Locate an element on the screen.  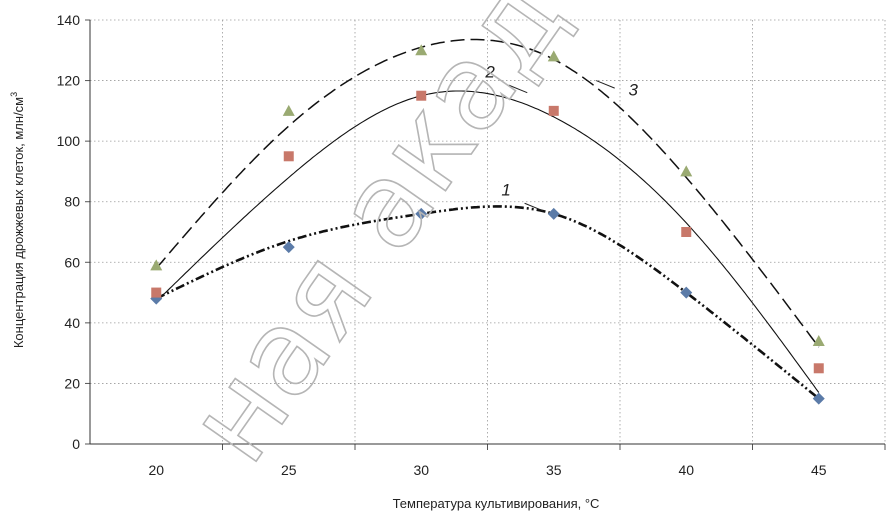
curve-label-1: 1 is located at coordinates (505, 190).